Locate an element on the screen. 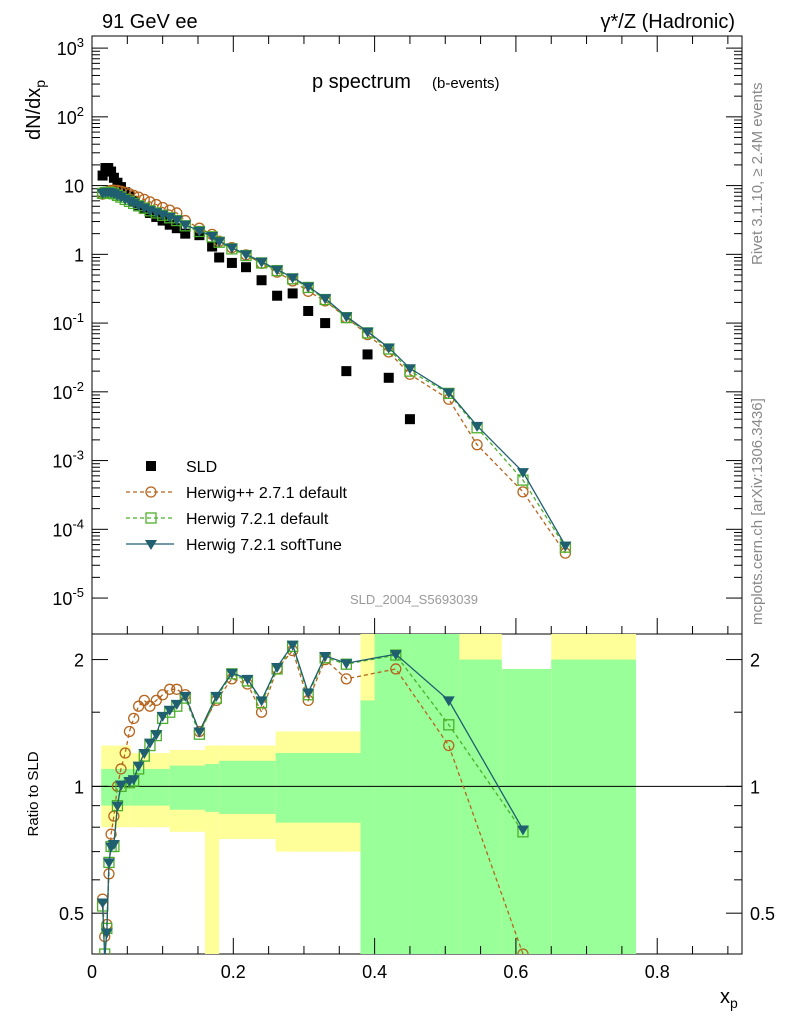  y-tick-label: 10⁻⁴ is located at coordinates (68, 528).